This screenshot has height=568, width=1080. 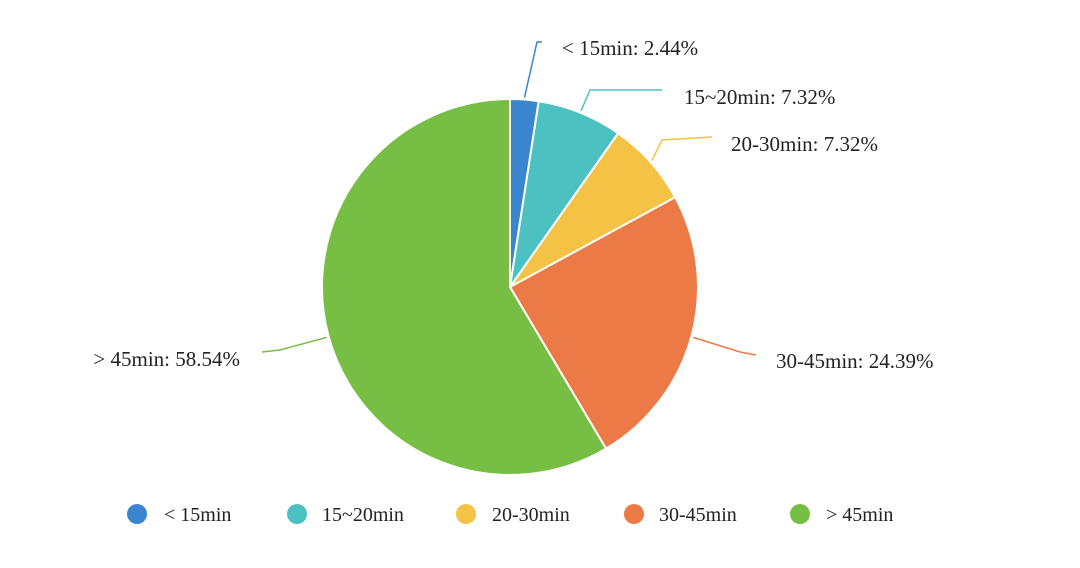 I want to click on legend-item: < 15min, so click(x=179, y=515).